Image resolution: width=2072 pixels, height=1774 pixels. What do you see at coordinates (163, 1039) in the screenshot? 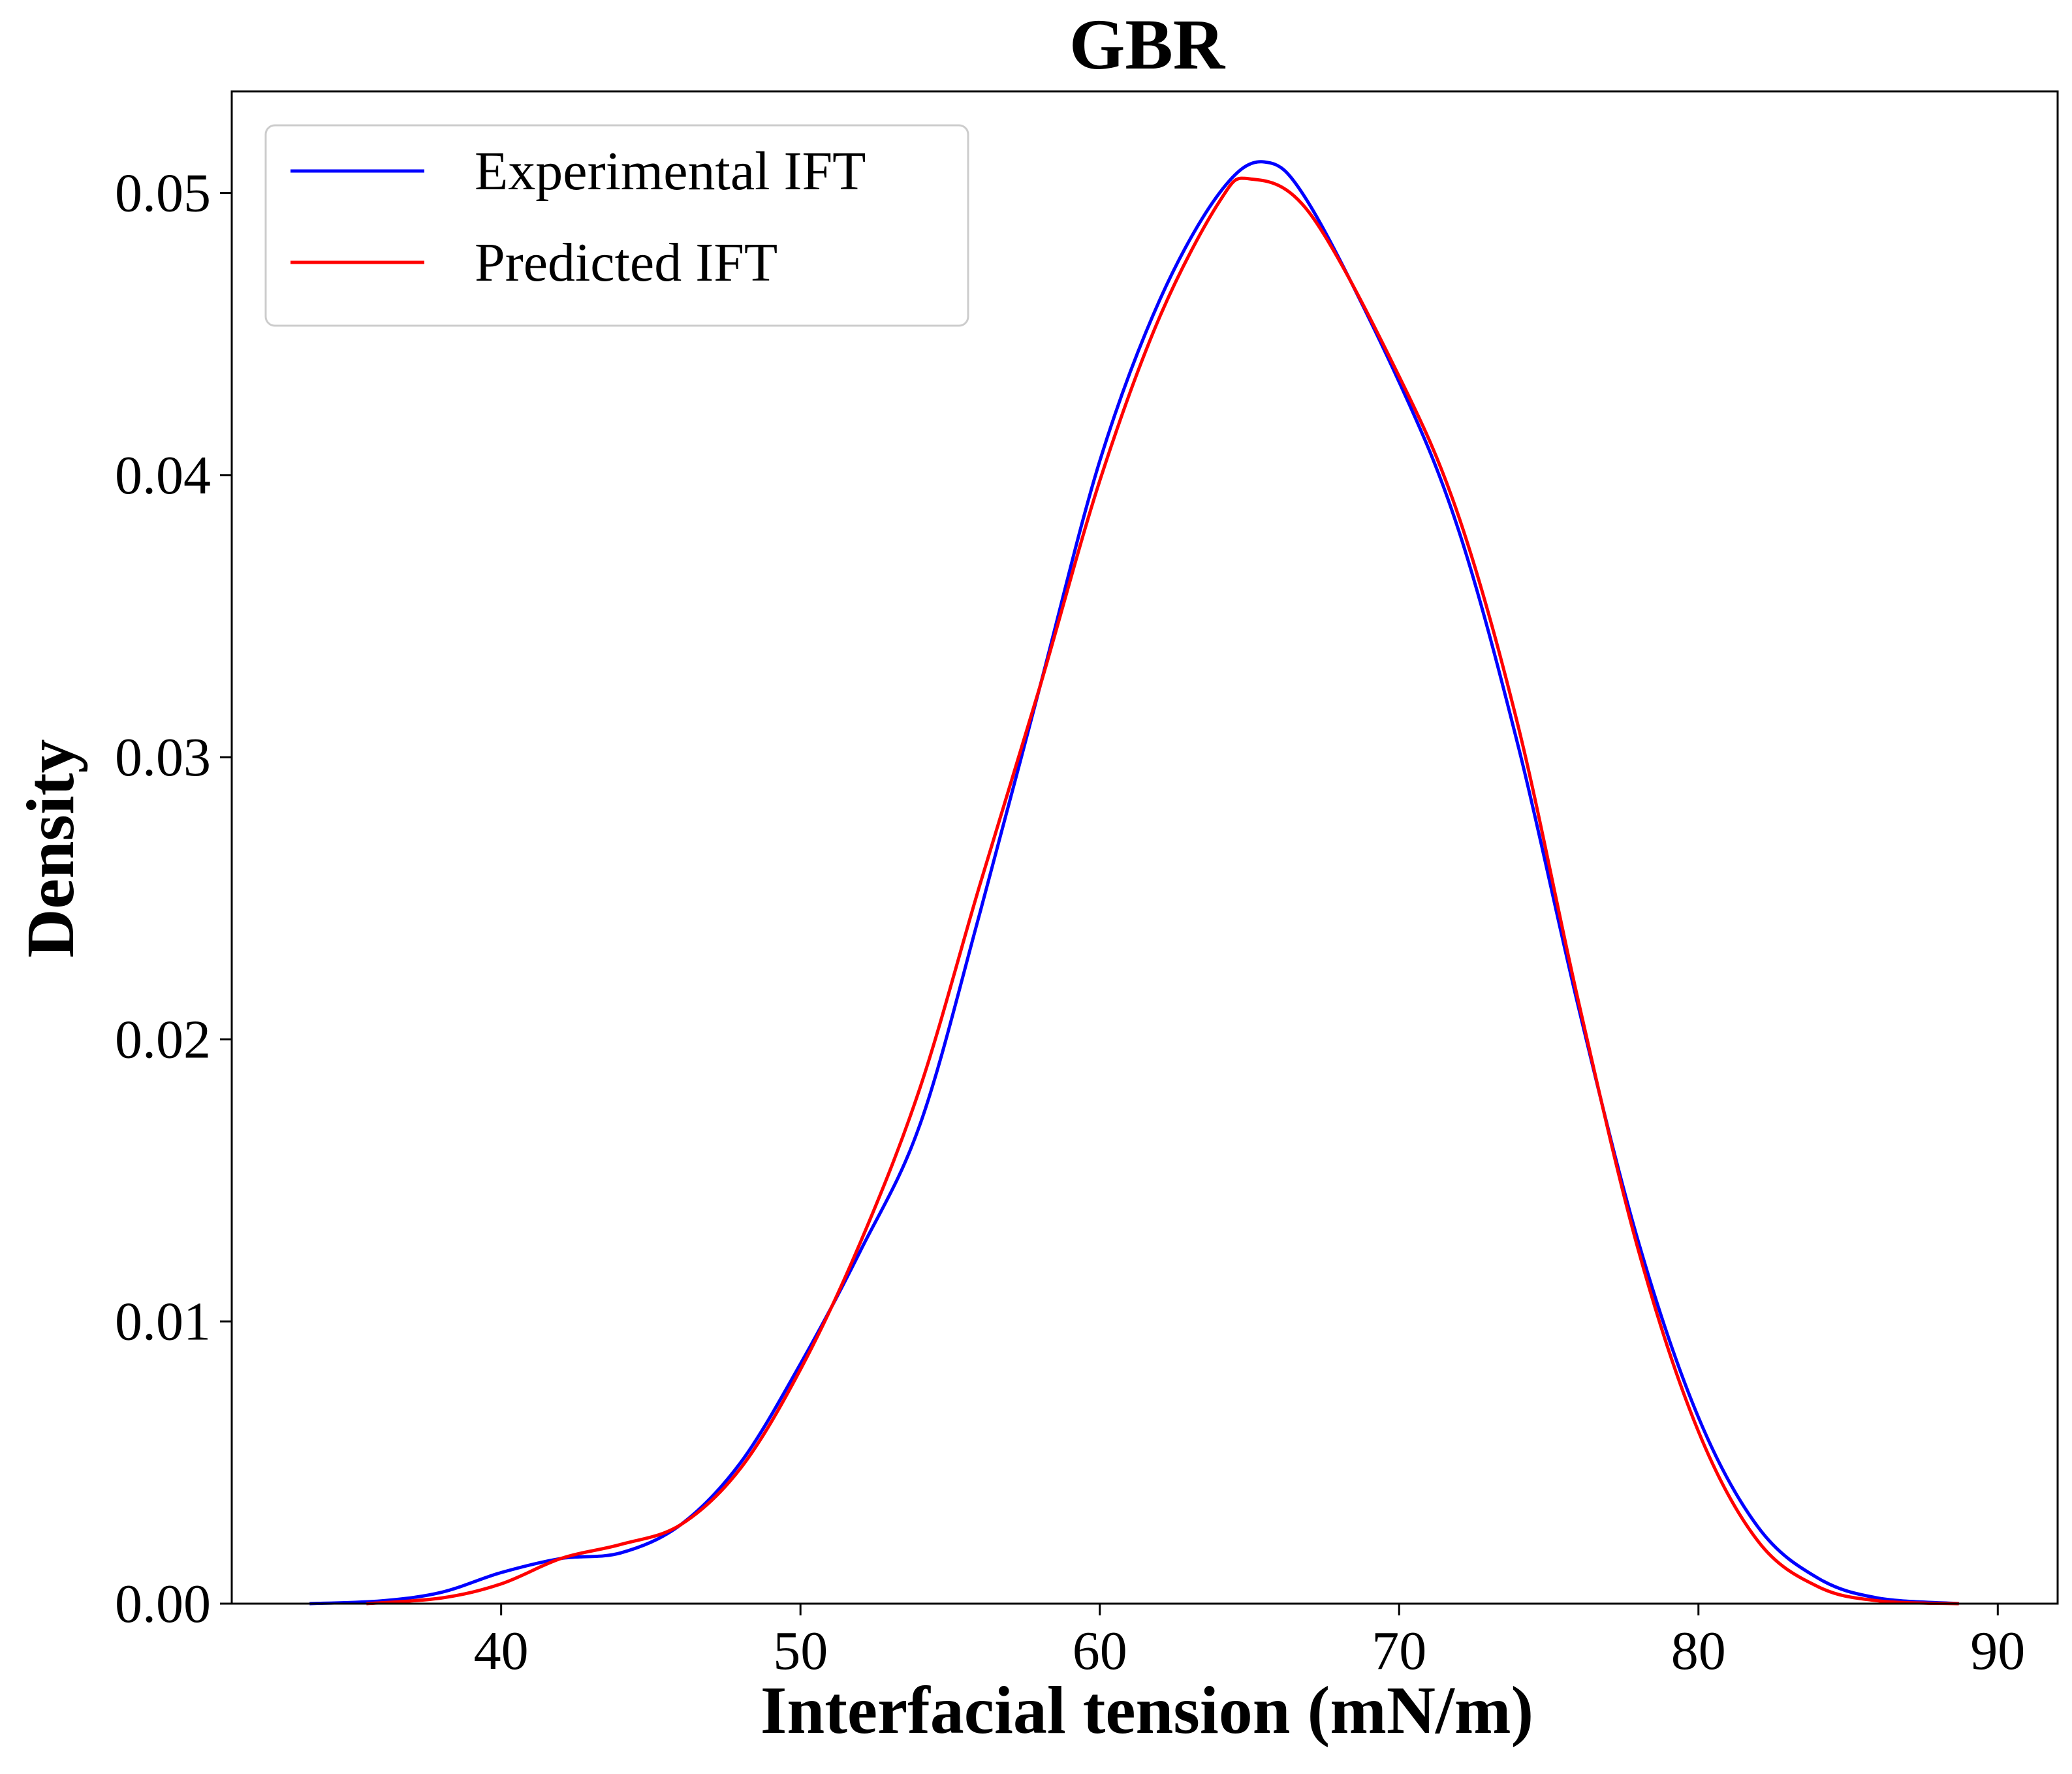
I see `y-tick-label: 0.02` at bounding box center [163, 1039].